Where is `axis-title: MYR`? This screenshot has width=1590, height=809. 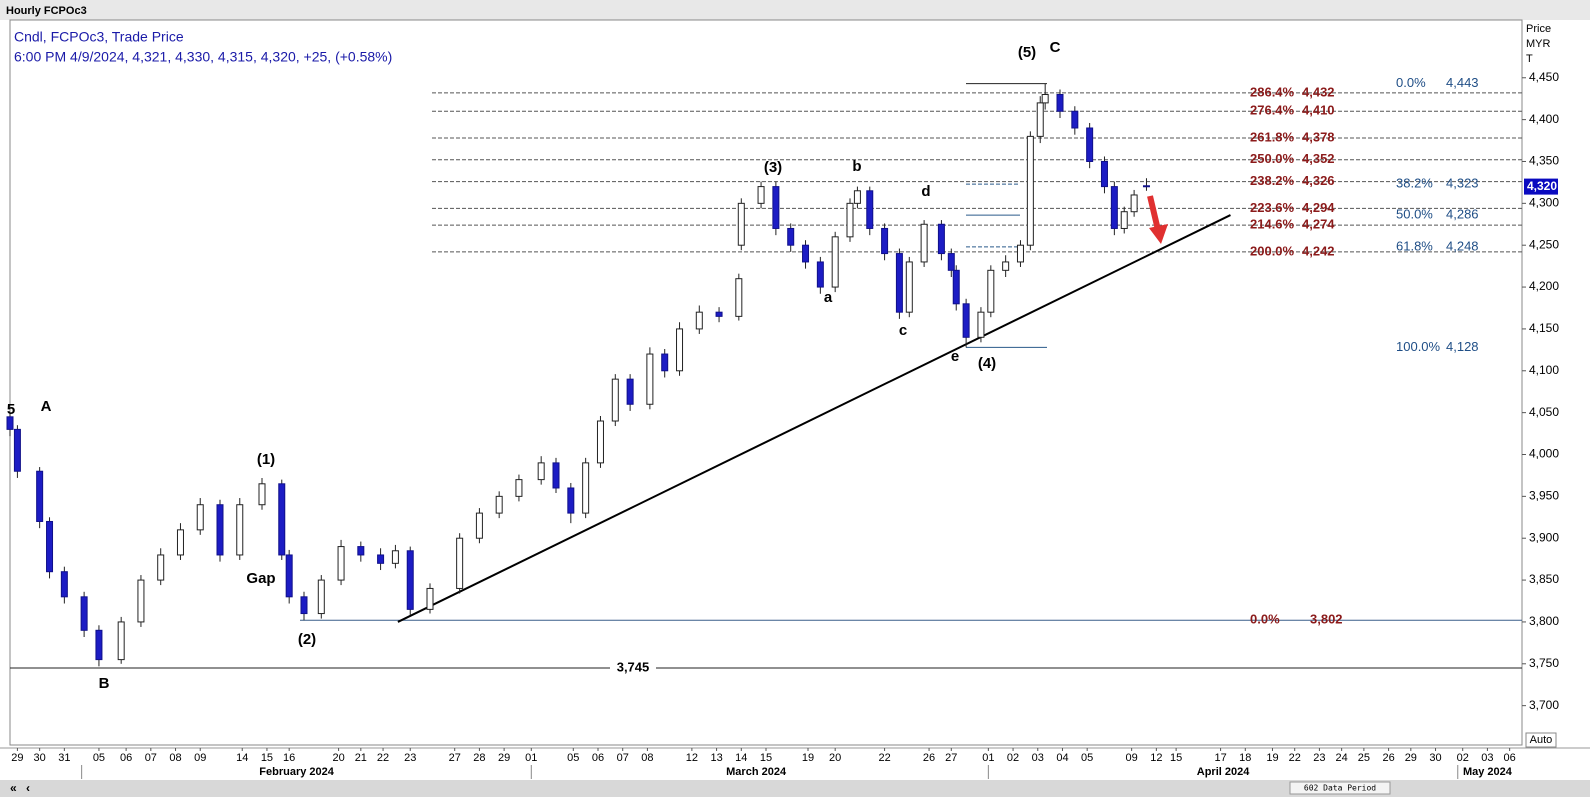
axis-title: MYR is located at coordinates (1538, 44).